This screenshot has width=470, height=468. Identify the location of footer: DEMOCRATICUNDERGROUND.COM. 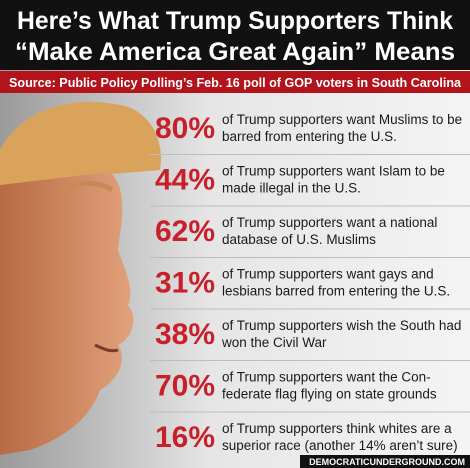
(387, 462).